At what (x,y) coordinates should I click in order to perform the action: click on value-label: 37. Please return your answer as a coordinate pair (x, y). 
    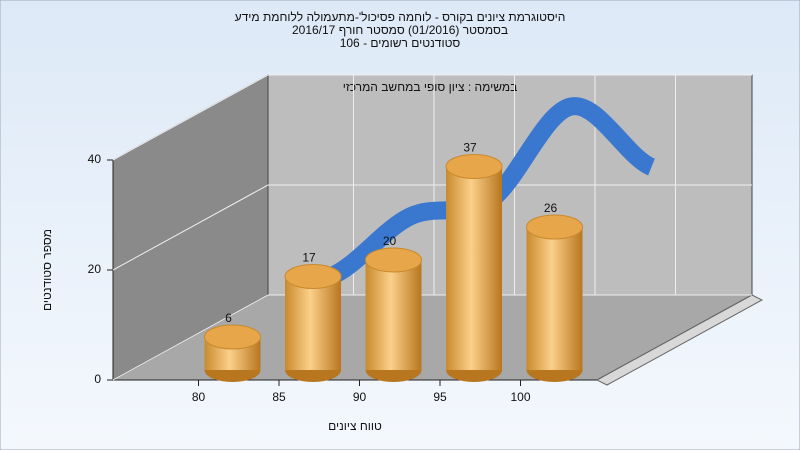
    Looking at the image, I should click on (470, 148).